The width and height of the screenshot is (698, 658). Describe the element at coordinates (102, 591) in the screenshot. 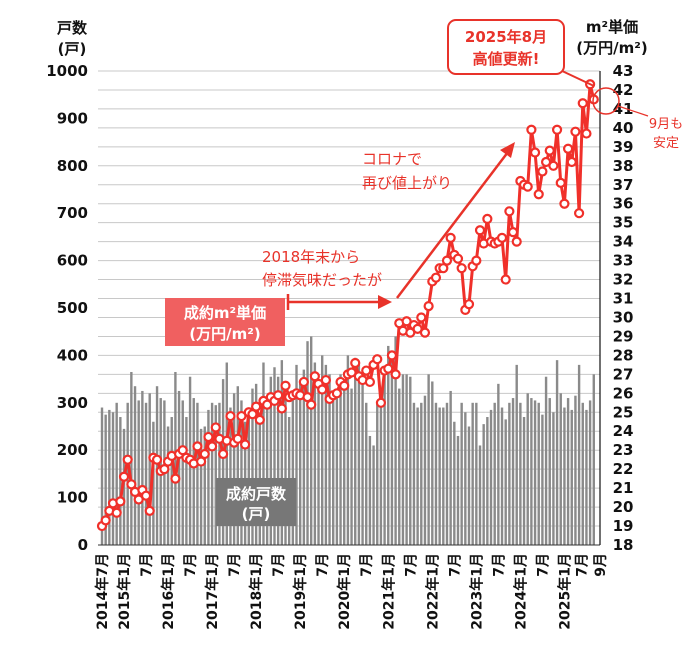

I see `x-tick-label: 2014年7月` at that location.